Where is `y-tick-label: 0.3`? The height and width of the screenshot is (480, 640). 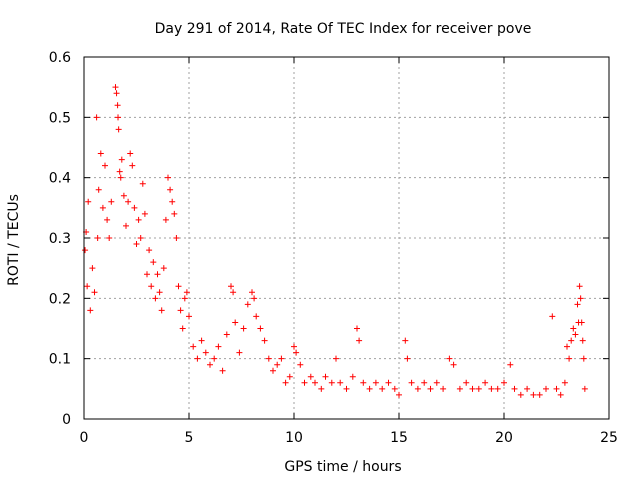
y-tick-label: 0.3 is located at coordinates (60, 239).